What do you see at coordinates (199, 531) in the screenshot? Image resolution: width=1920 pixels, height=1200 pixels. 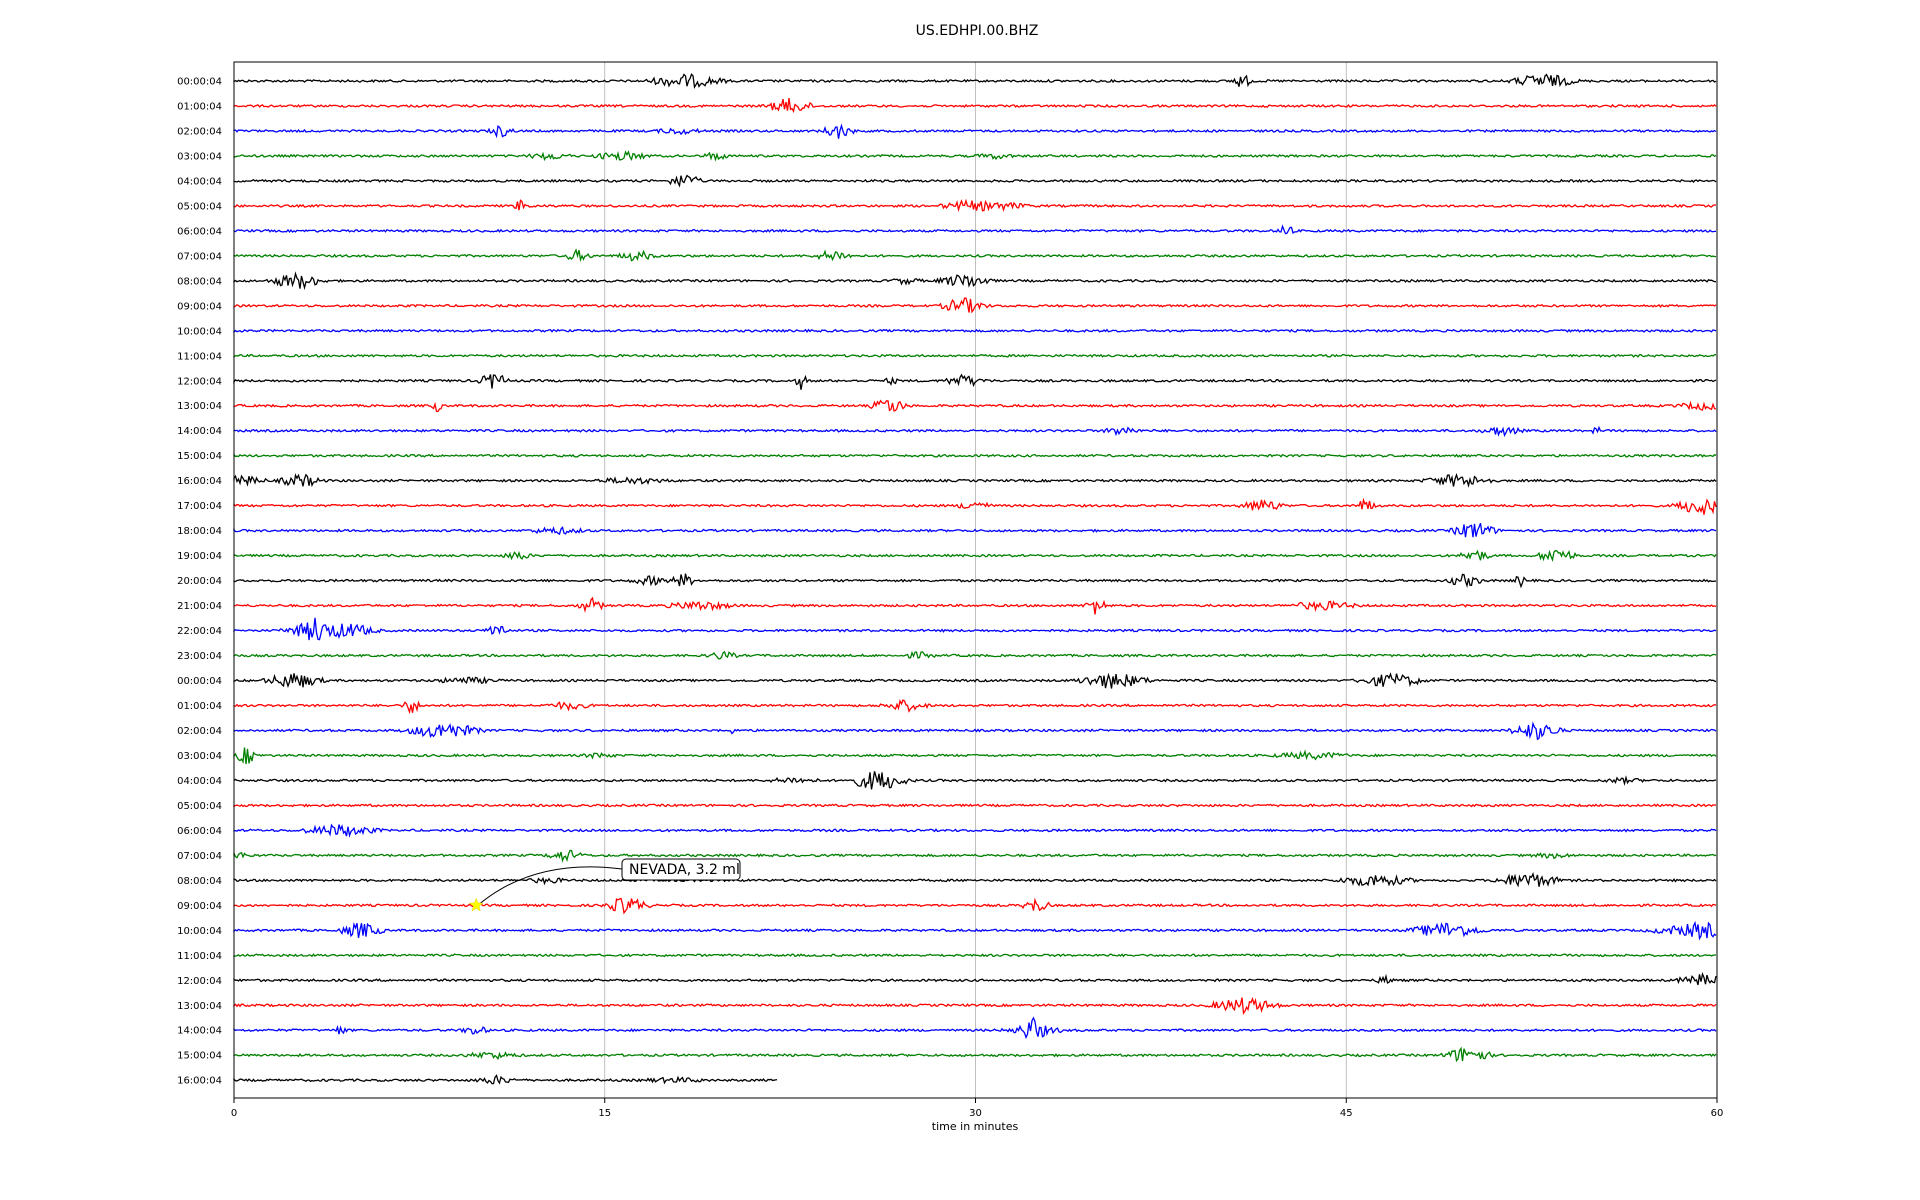 I see `row-label-18: 18:00:04` at bounding box center [199, 531].